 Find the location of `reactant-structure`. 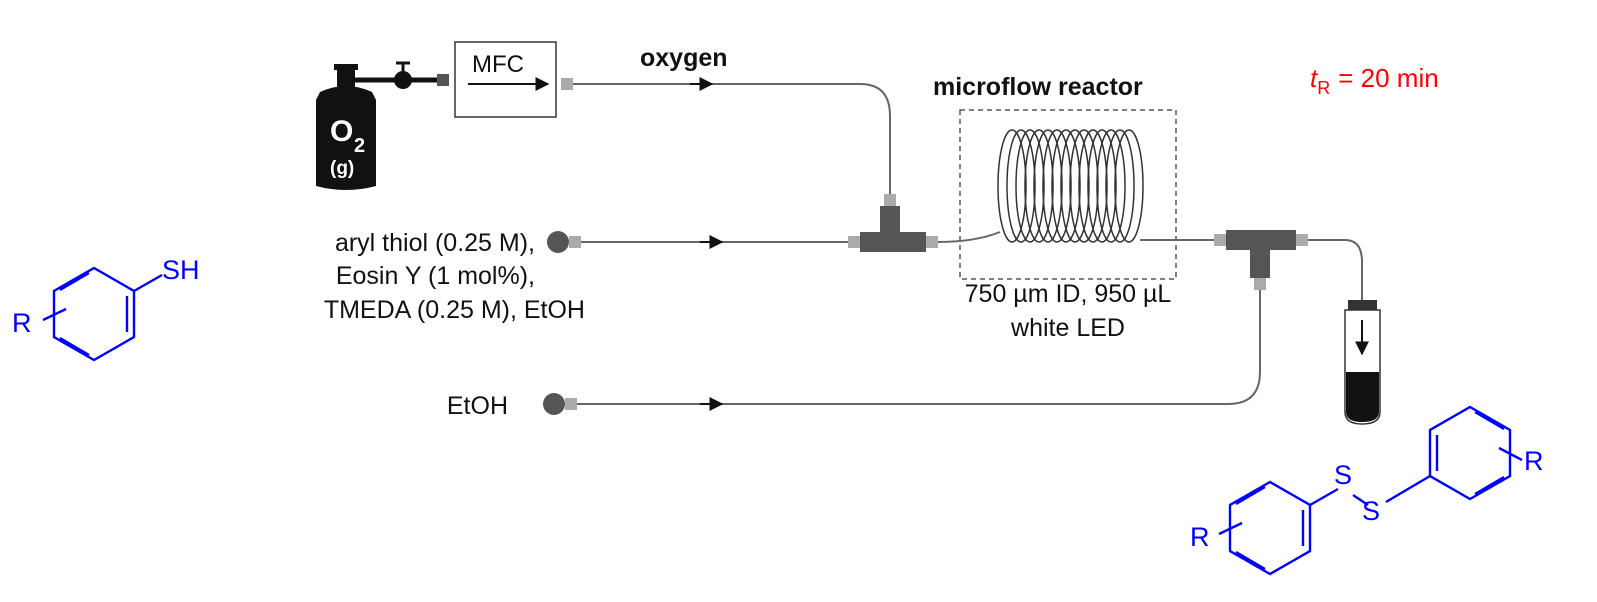

reactant-structure is located at coordinates (102, 314).